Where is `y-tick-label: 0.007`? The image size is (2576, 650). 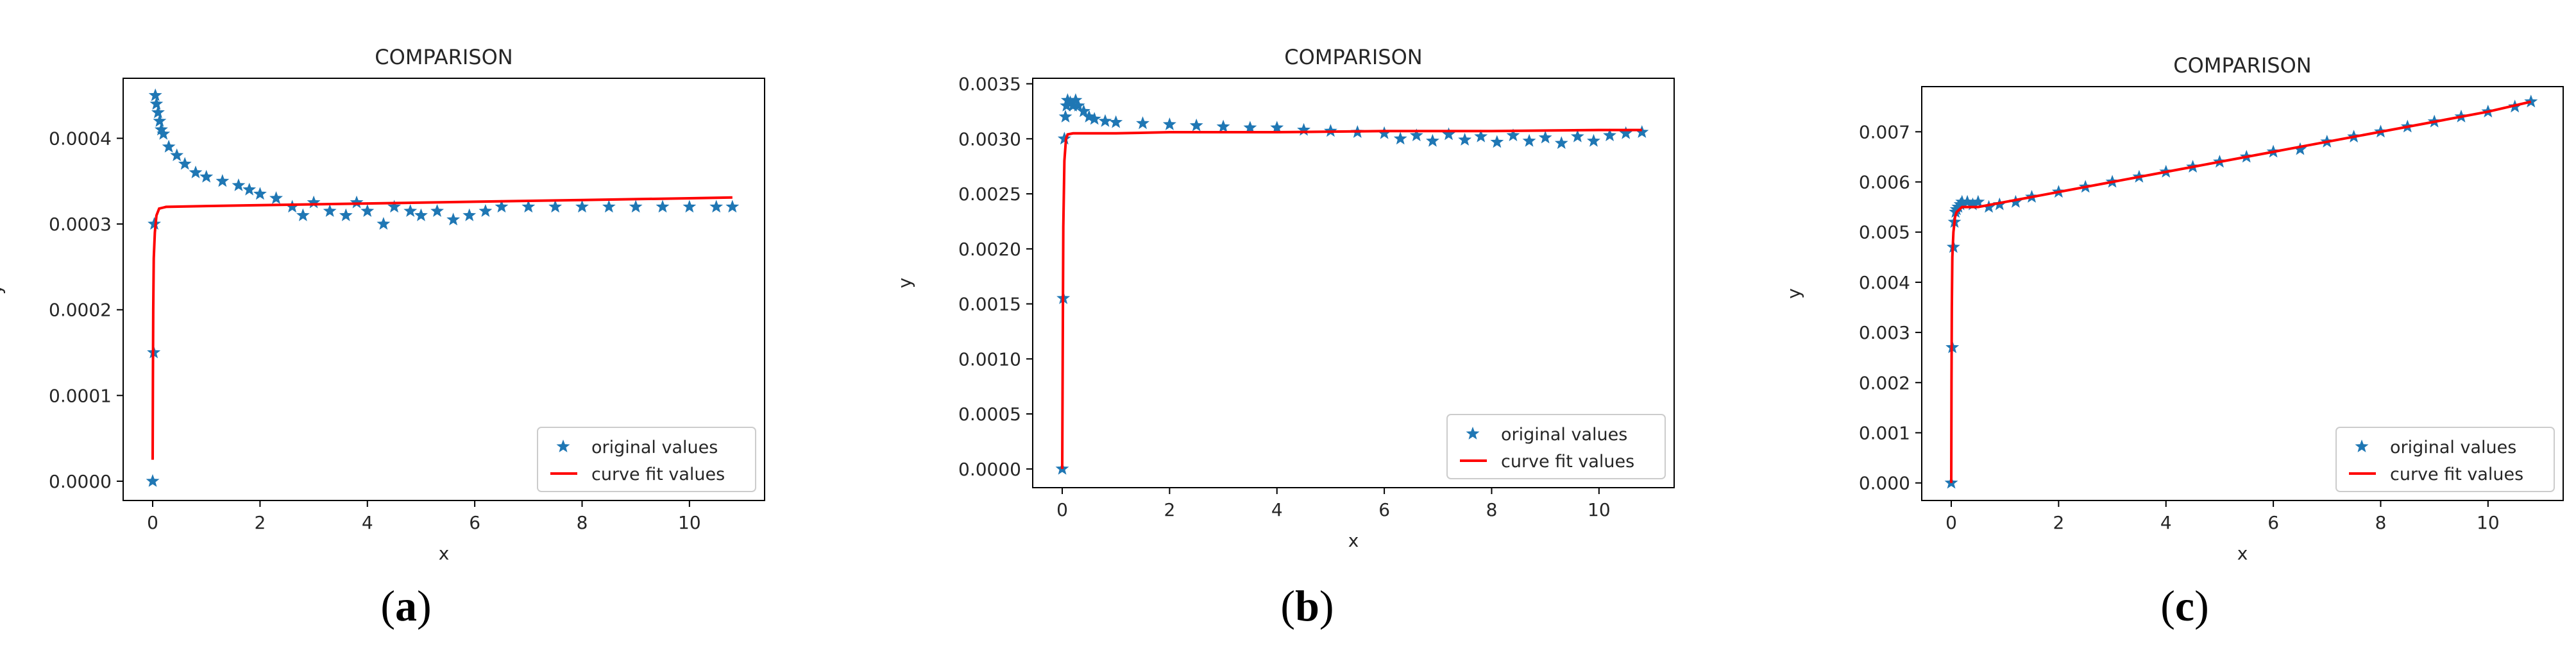
y-tick-label: 0.007 is located at coordinates (1884, 131).